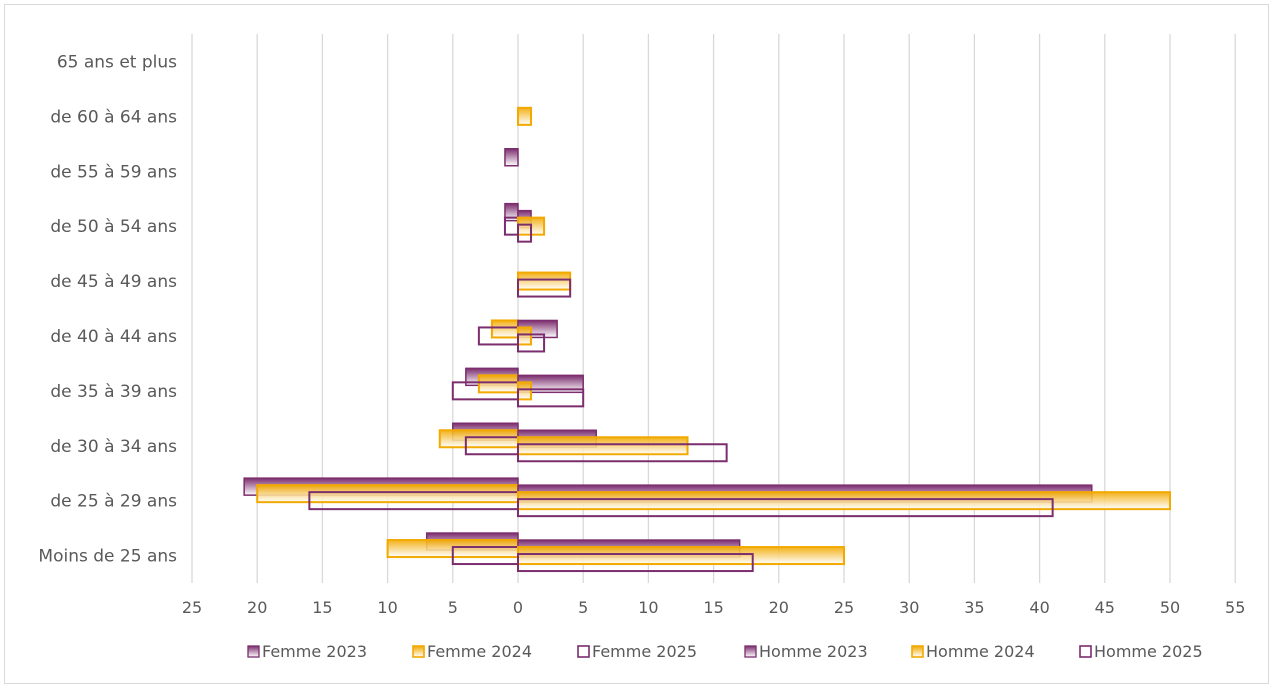  Describe the element at coordinates (1170, 607) in the screenshot. I see `x-tick-label: 50` at that location.